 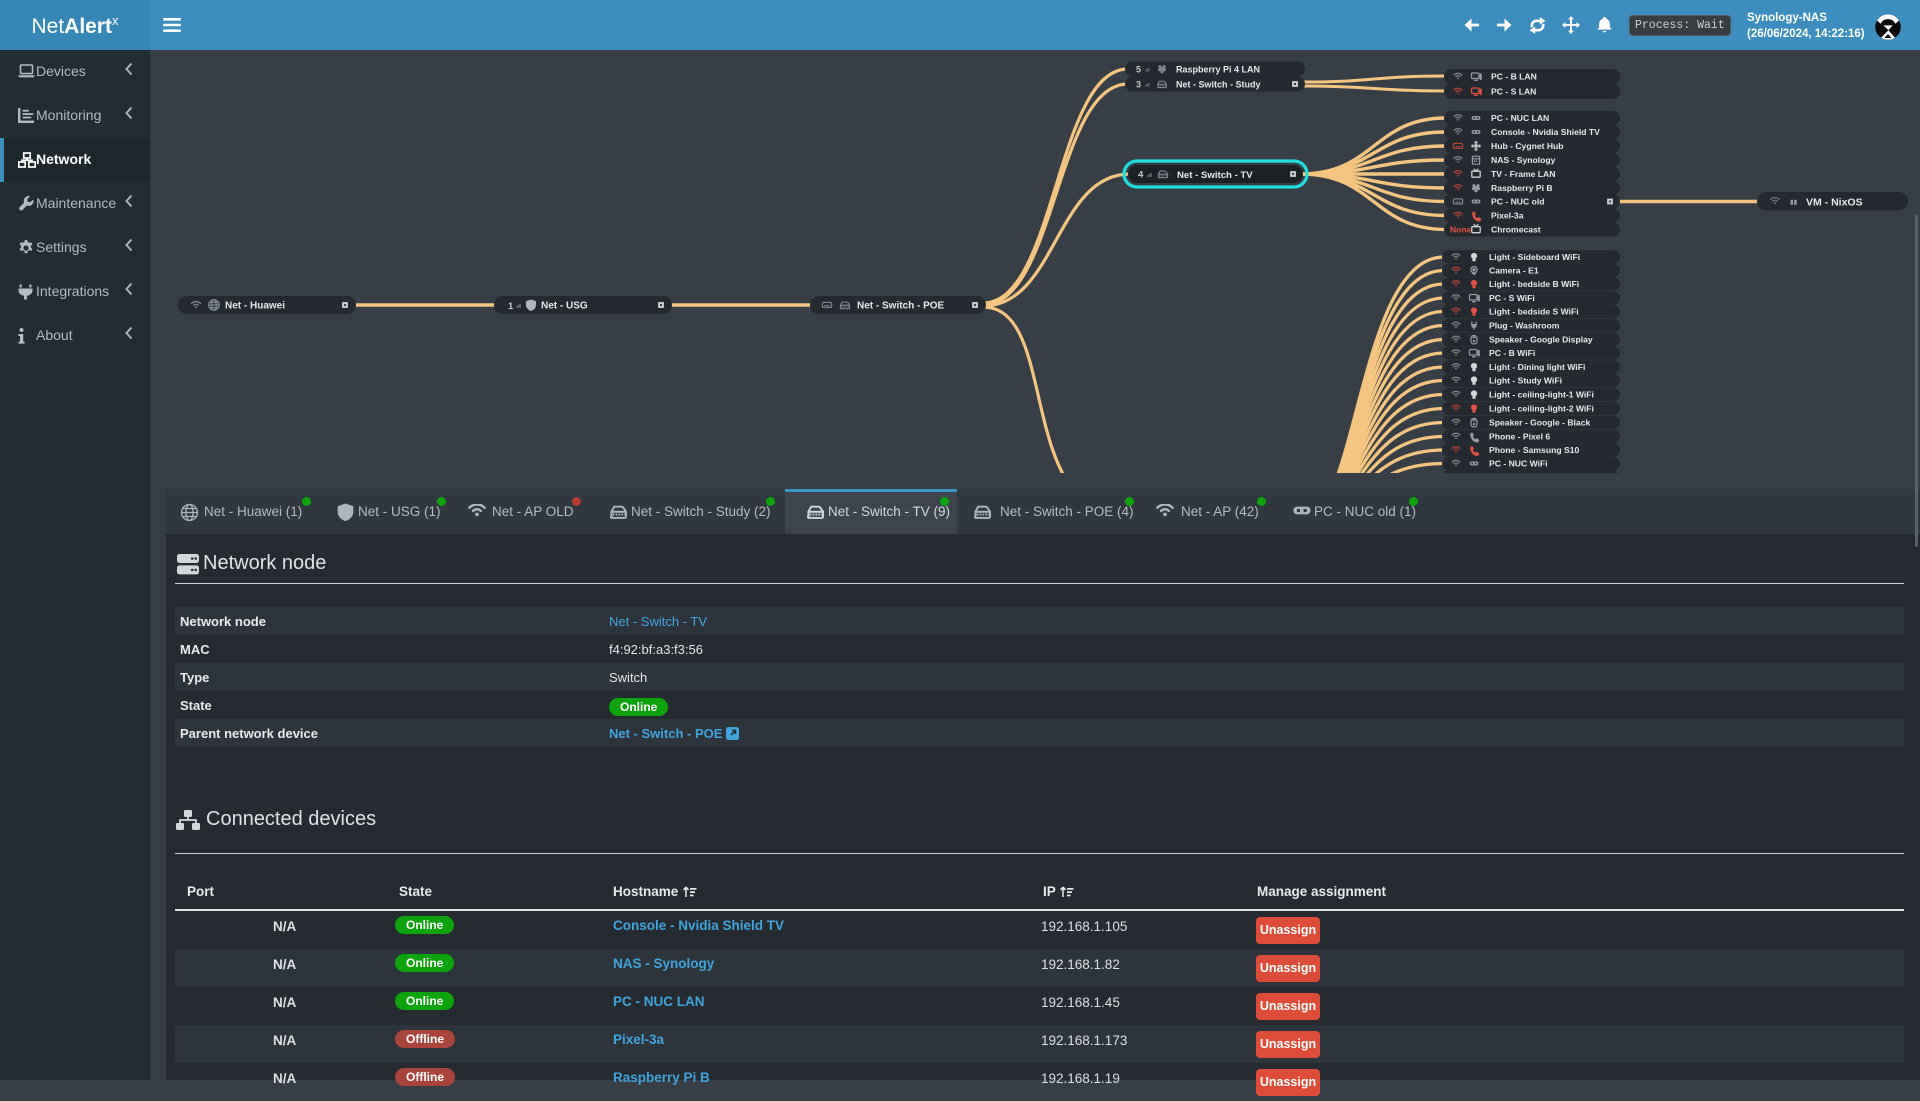 I want to click on svg-text: Speaker - Google - Black, so click(x=1539, y=423).